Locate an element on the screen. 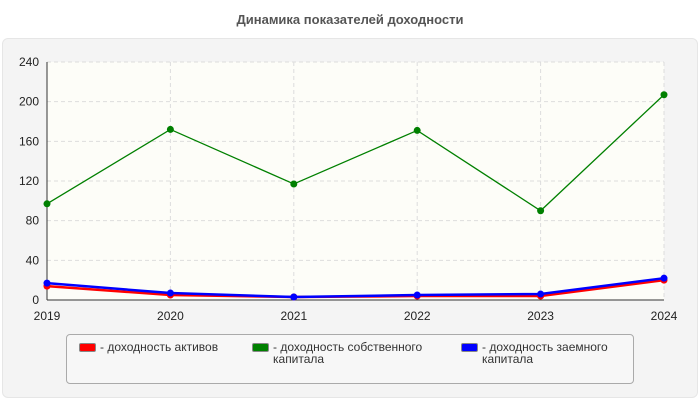 The width and height of the screenshot is (700, 400). legend-label: - доходность заемного капитала is located at coordinates (545, 353).